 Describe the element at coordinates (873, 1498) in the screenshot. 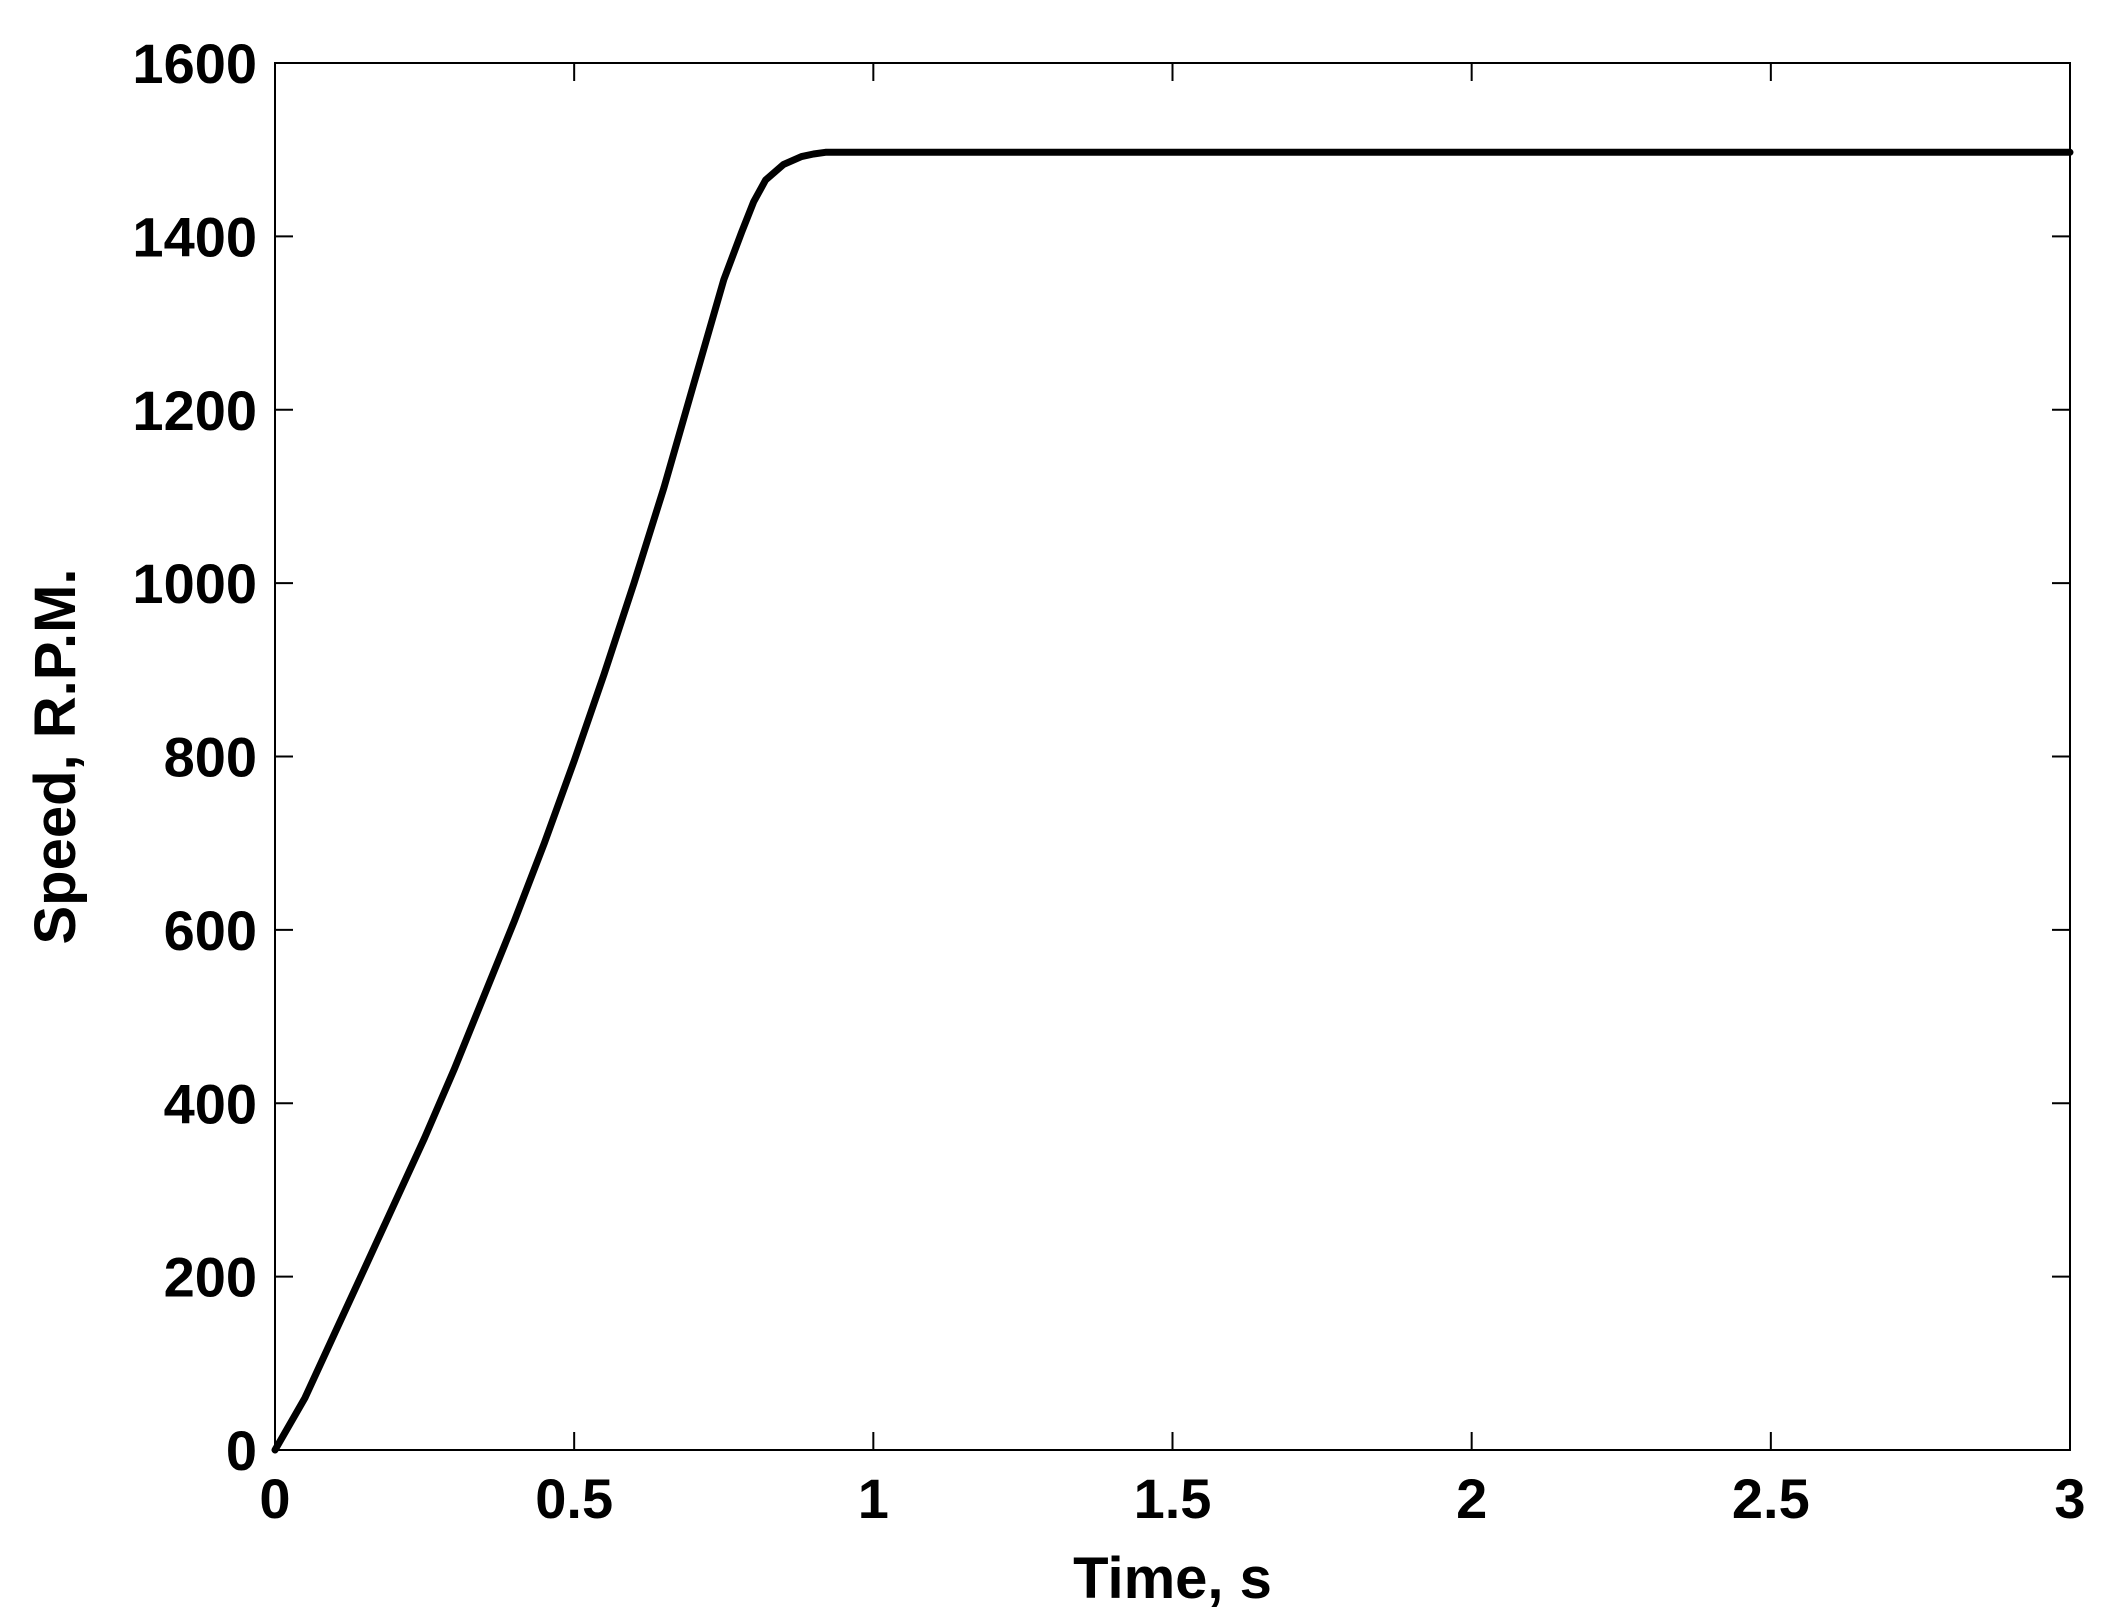

I see `x-tick-label: 1` at that location.